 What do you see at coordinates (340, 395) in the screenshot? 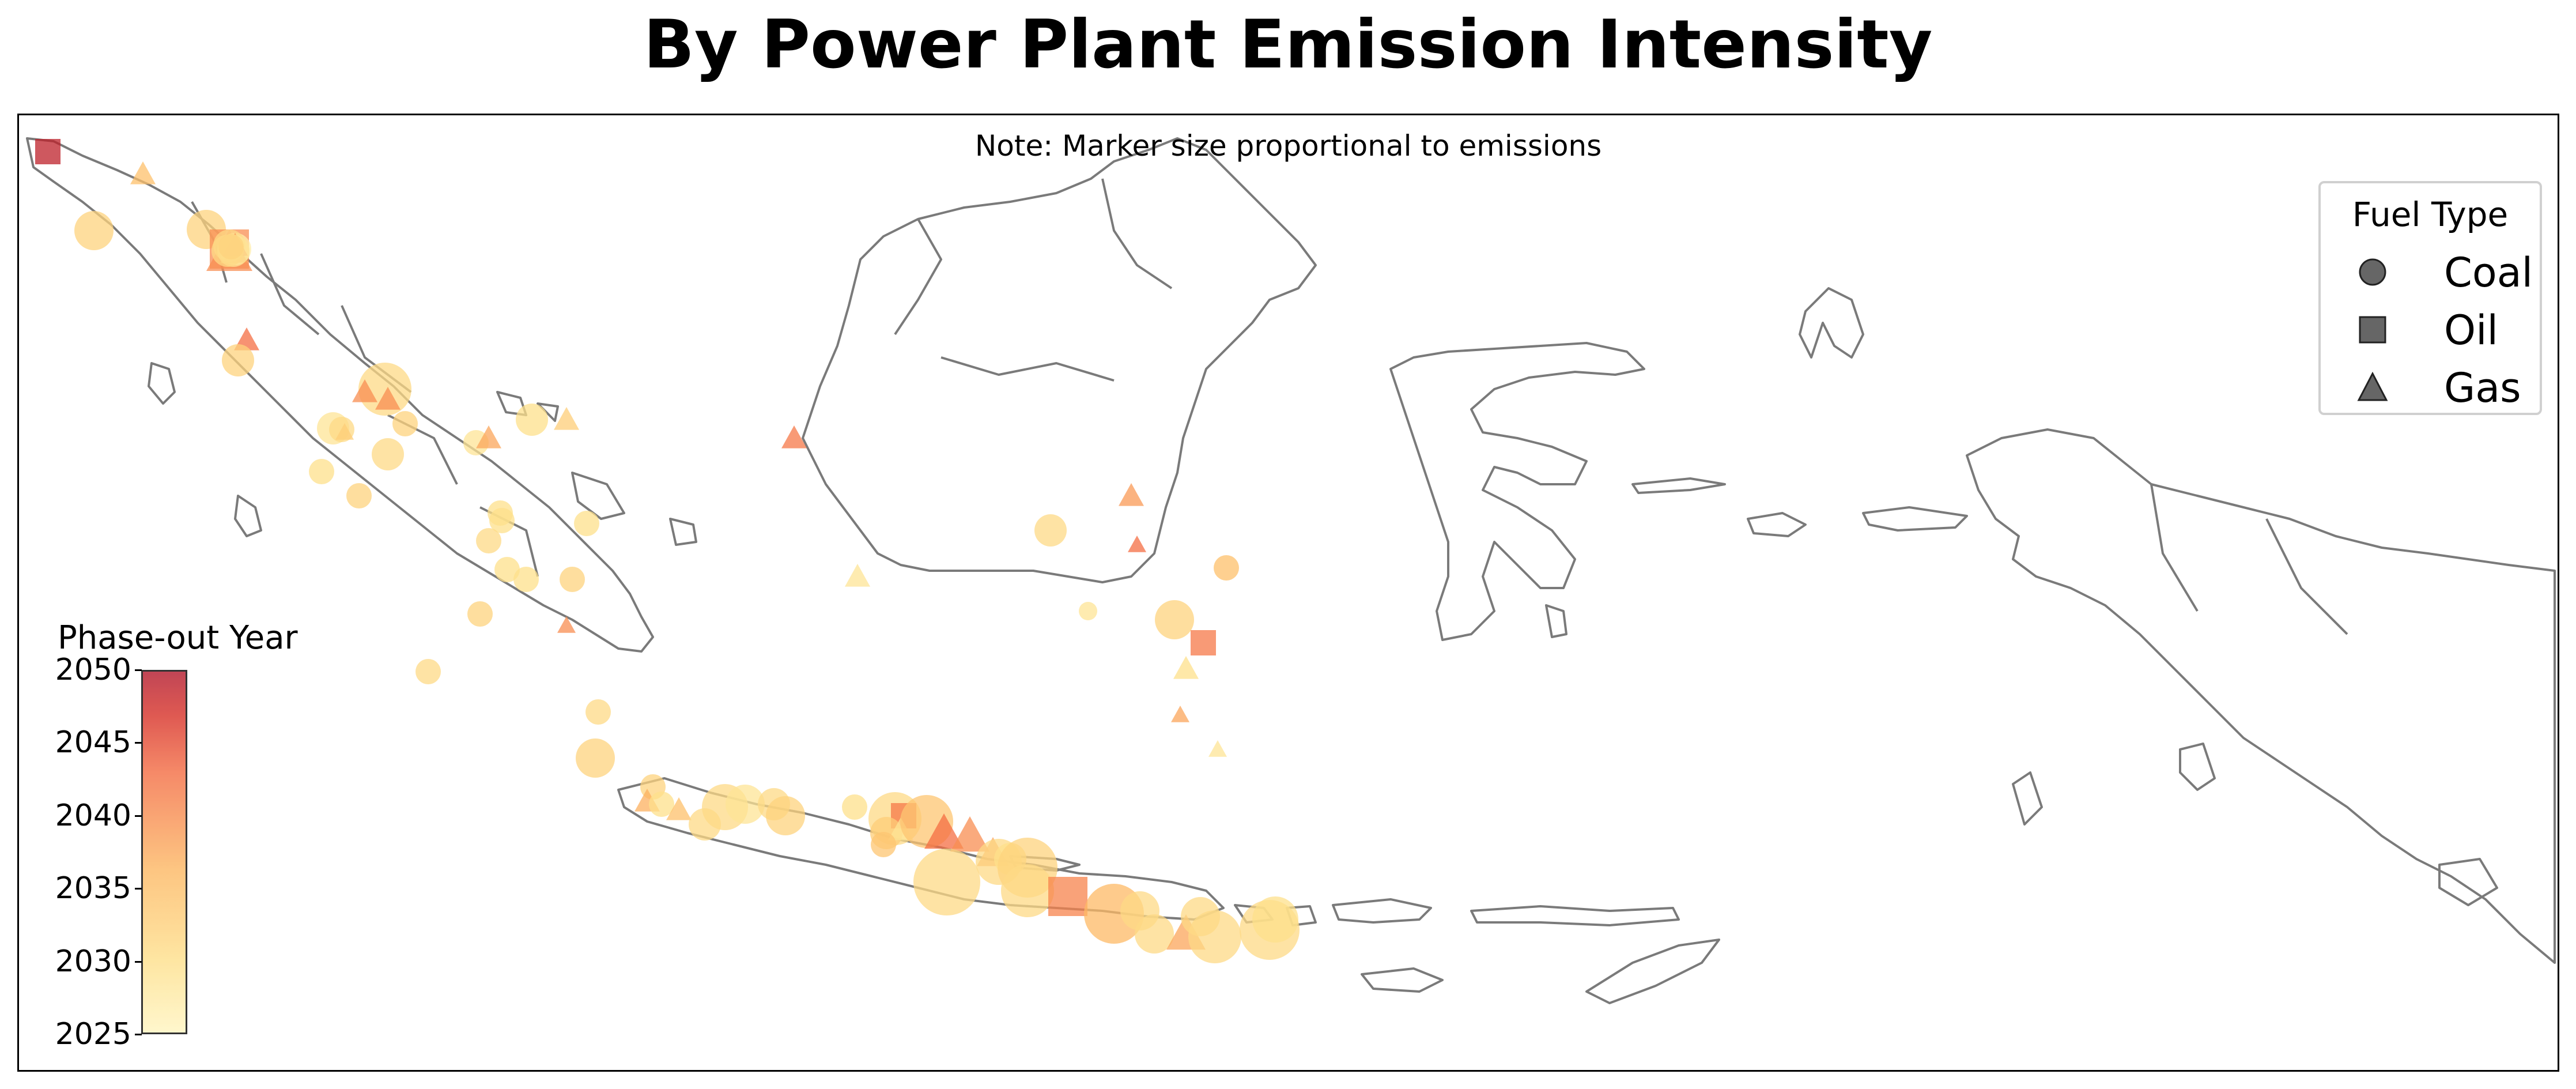
I see `sumatra-island` at bounding box center [340, 395].